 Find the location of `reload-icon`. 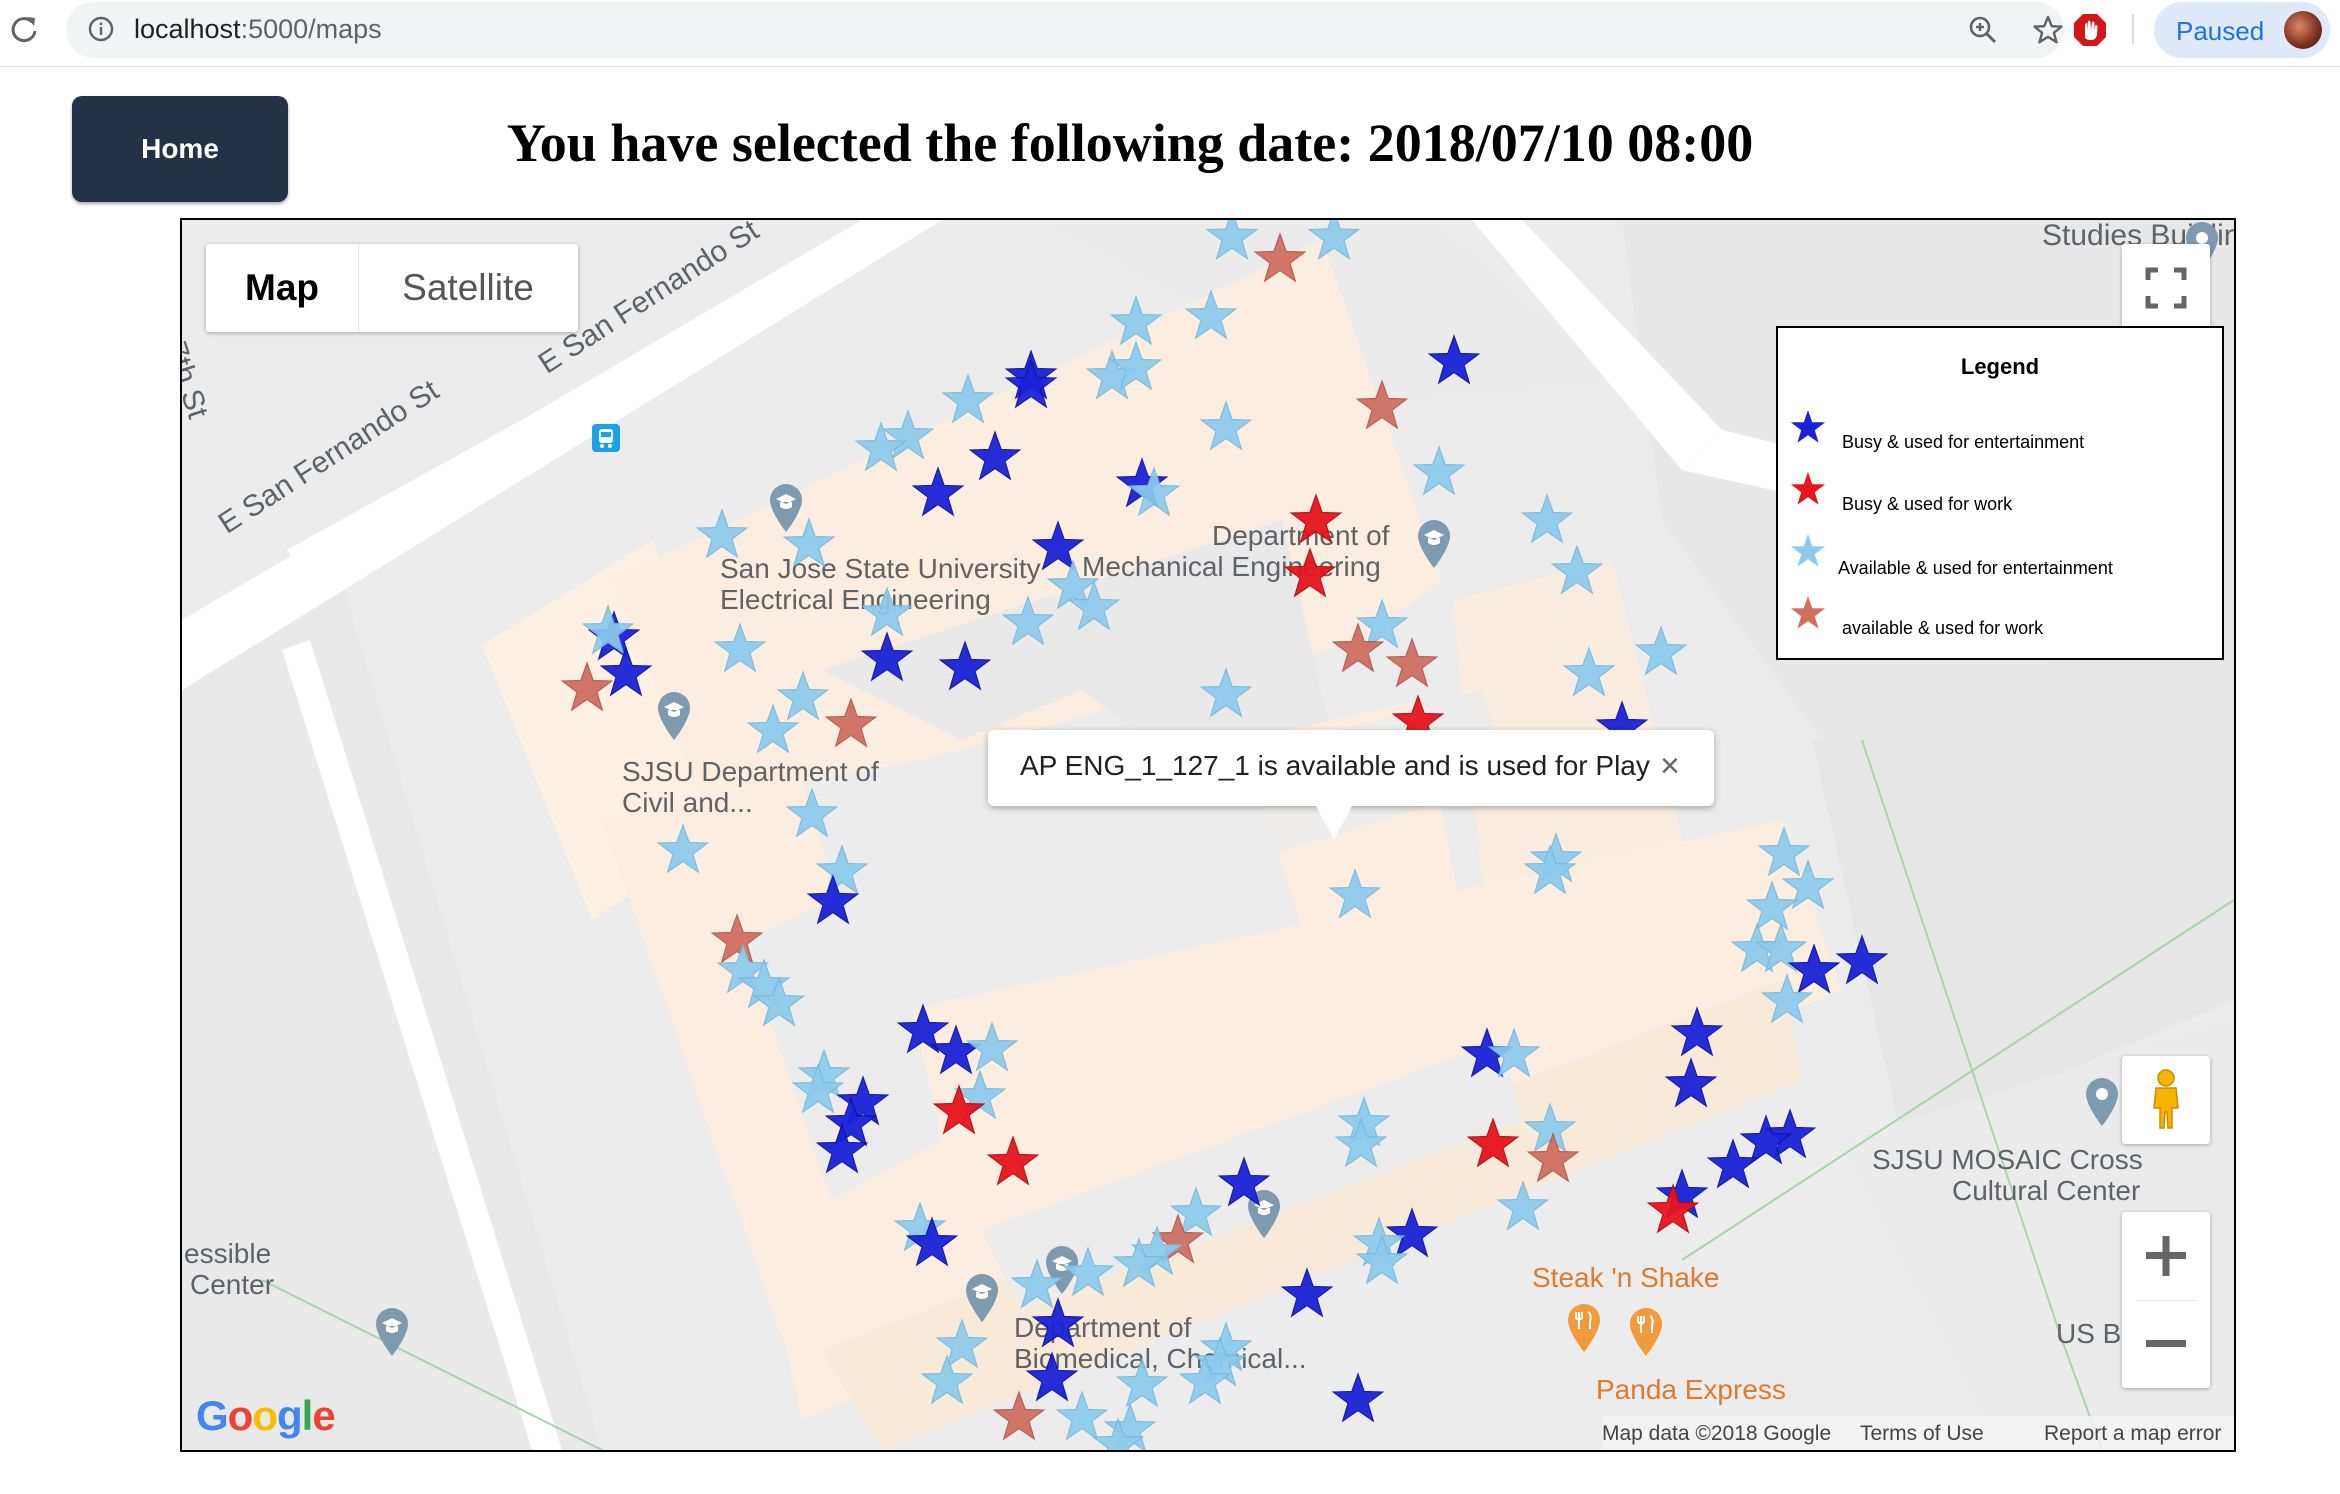

reload-icon is located at coordinates (24, 30).